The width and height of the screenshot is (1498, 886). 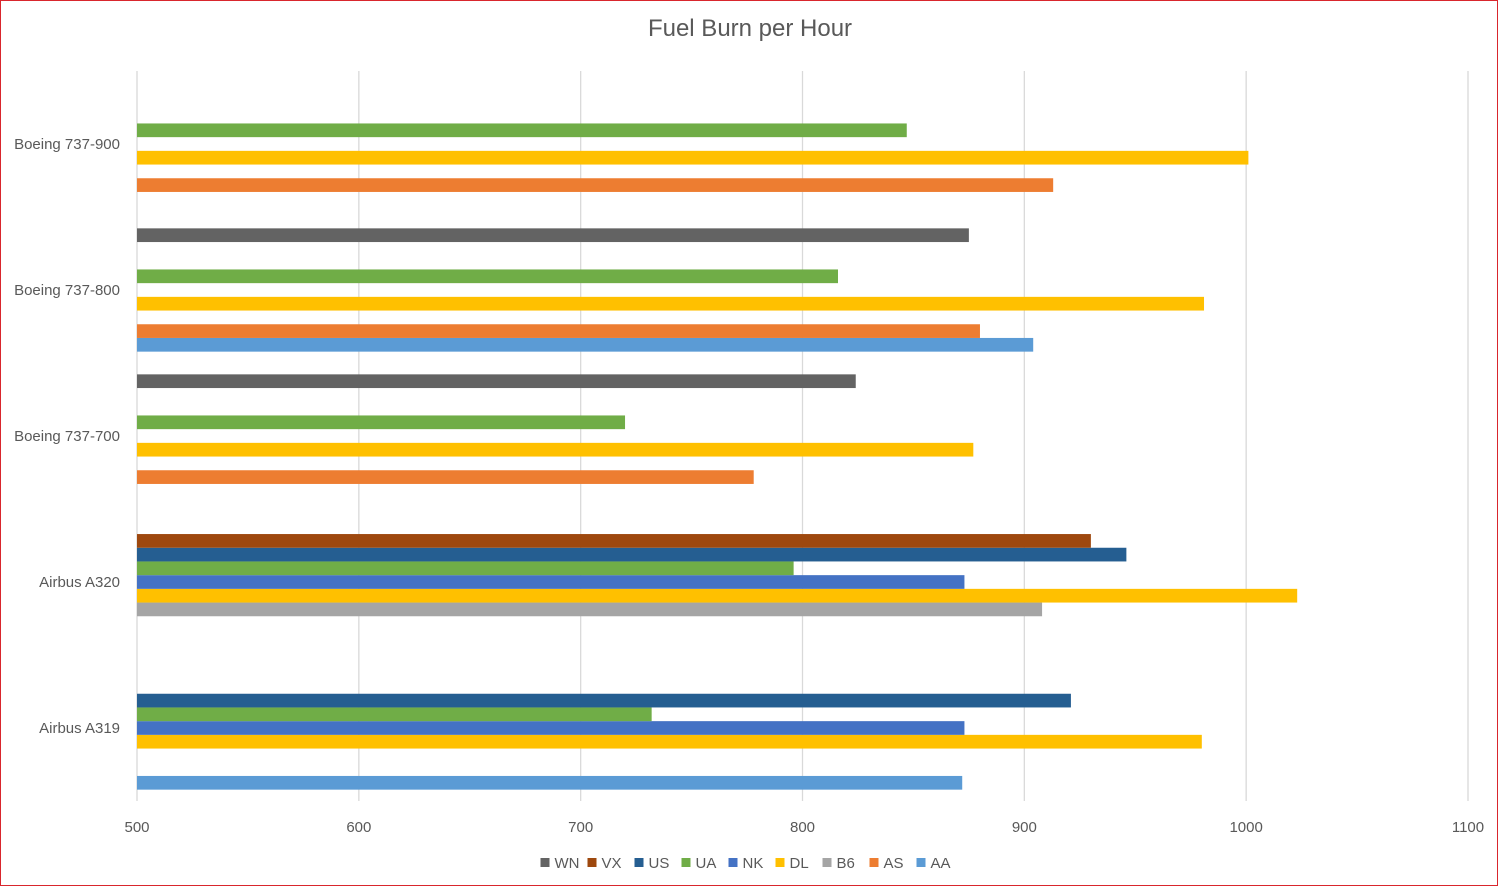 I want to click on legend-label: US, so click(x=659, y=863).